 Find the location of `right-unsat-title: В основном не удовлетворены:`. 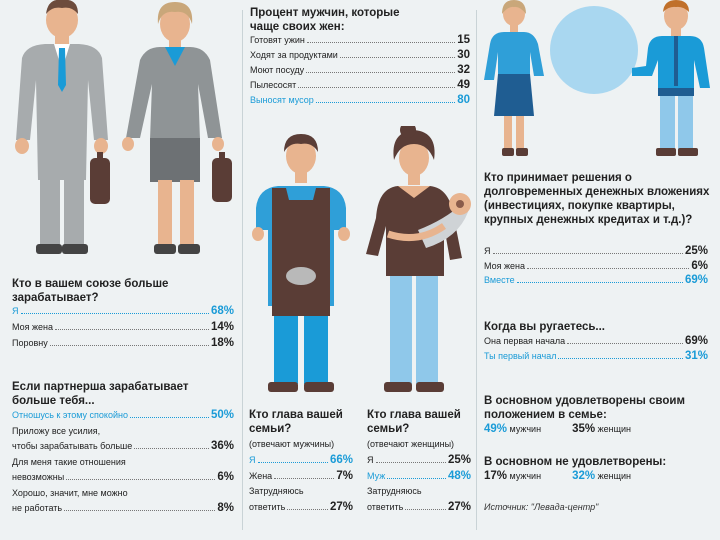

right-unsat-title: В основном не удовлетворены: is located at coordinates (575, 462).